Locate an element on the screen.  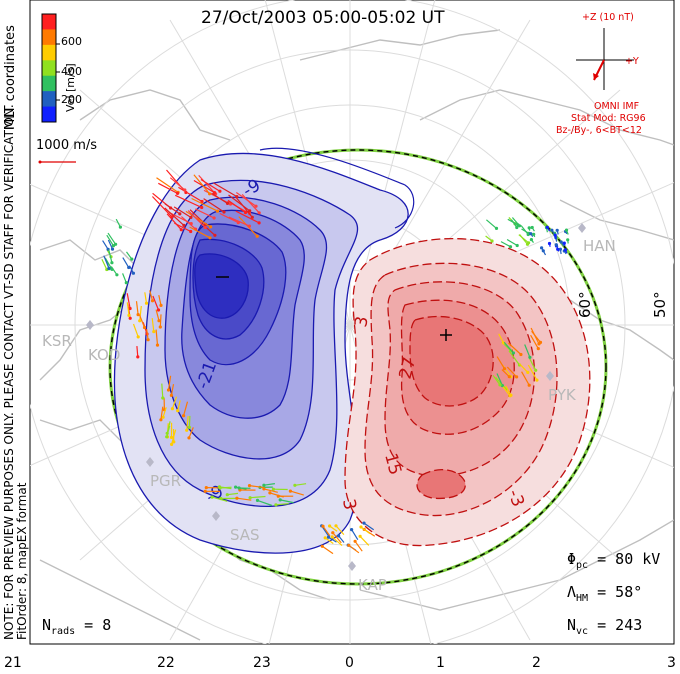
mlt-tick-0: 0 is located at coordinates (349, 663).